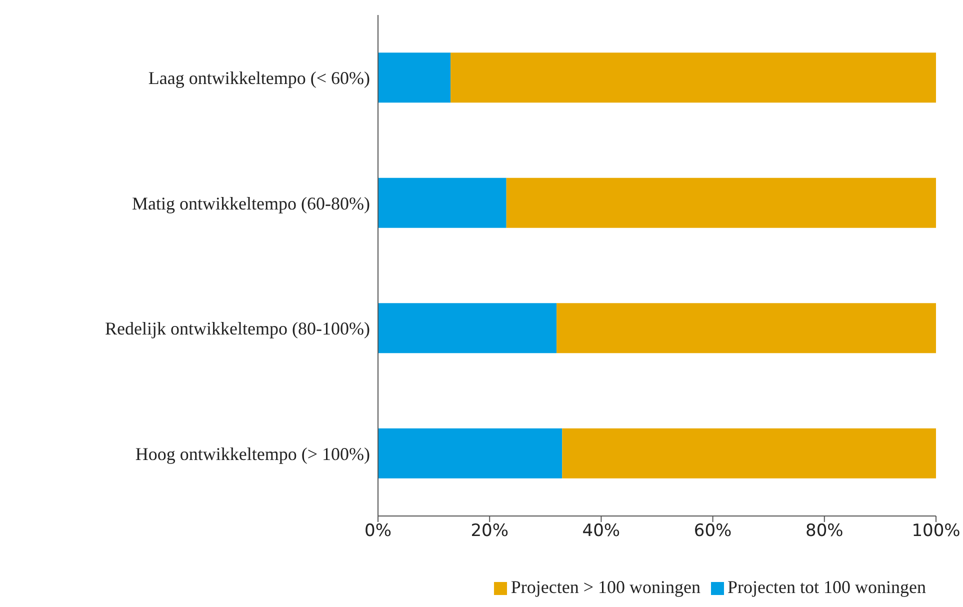 This screenshot has width=963, height=607. I want to click on y-tick-label: Matig ontwikkeltempo (60-80%), so click(251, 203).